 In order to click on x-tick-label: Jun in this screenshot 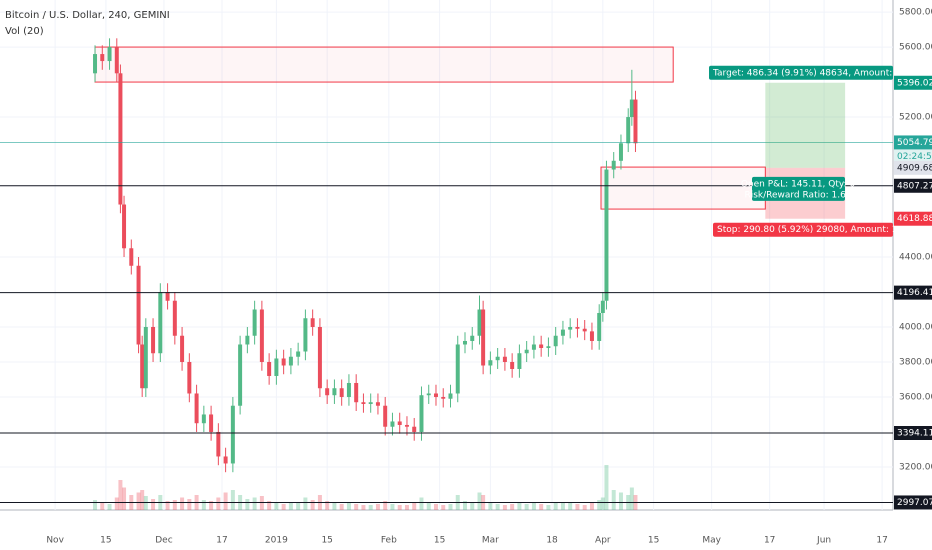, I will do `click(823, 541)`.